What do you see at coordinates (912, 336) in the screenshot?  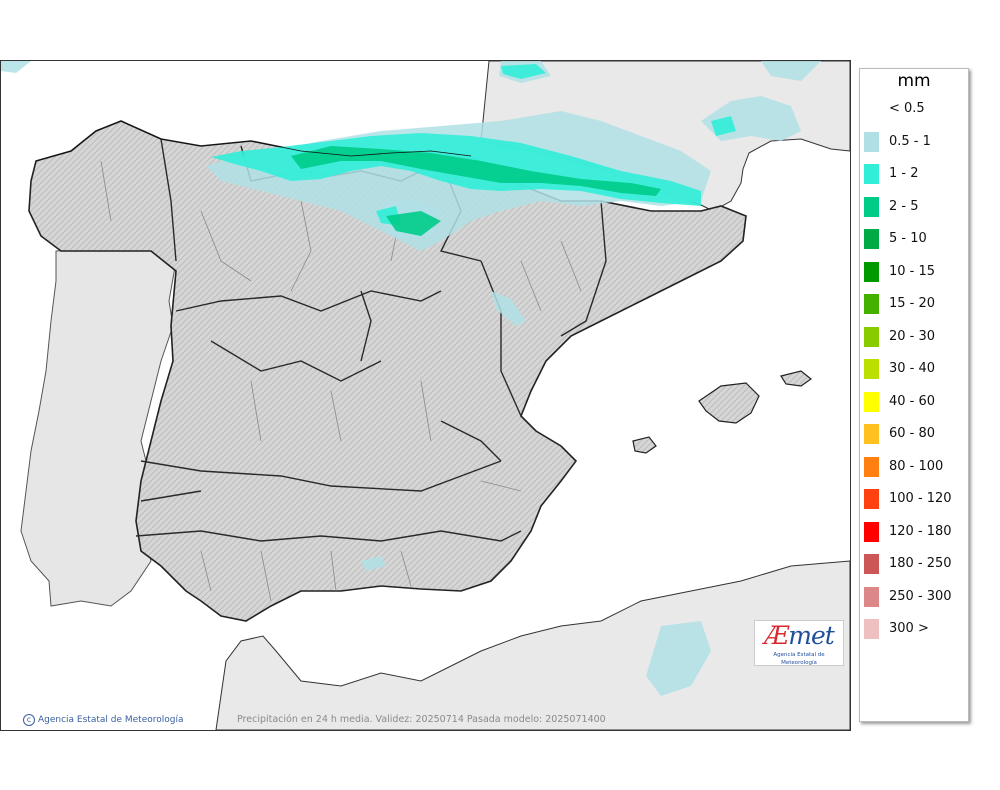 I see `legend-label: 20 - 30` at bounding box center [912, 336].